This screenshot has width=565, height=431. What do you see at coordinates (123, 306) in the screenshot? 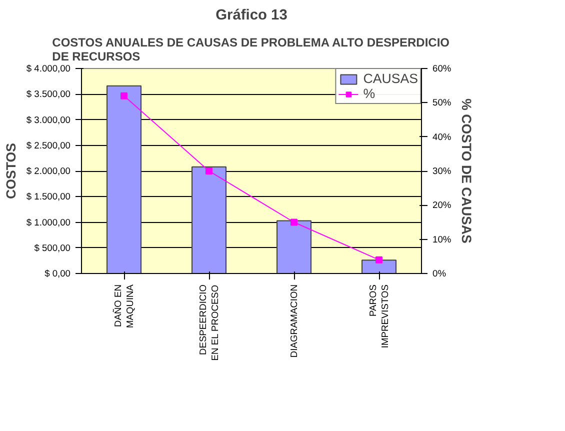
I see `x-tick-label: DAÑO EN MAQUINA` at bounding box center [123, 306].